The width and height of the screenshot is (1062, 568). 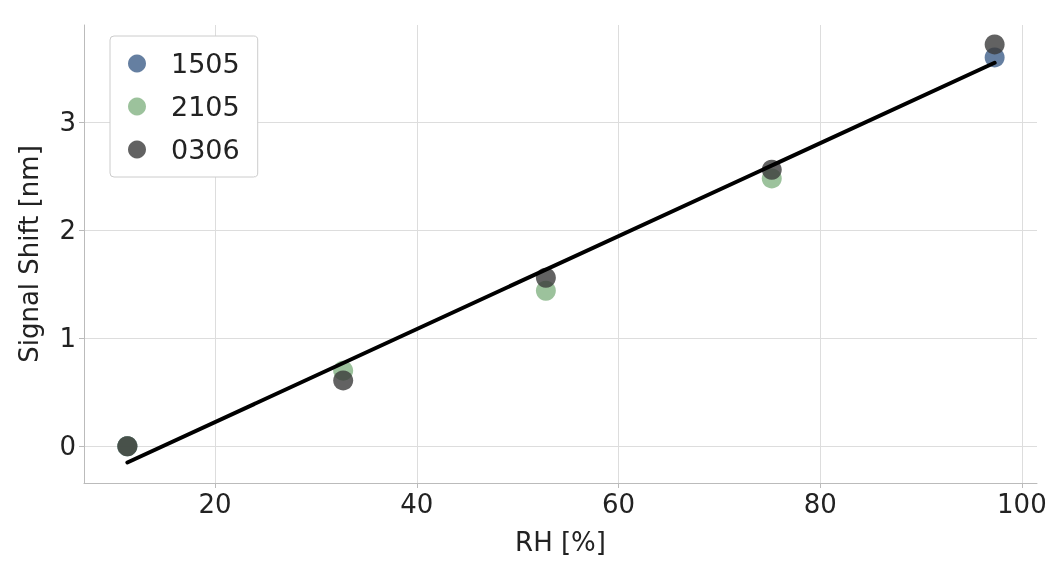 I want to click on legend-label: 0306, so click(x=205, y=149).